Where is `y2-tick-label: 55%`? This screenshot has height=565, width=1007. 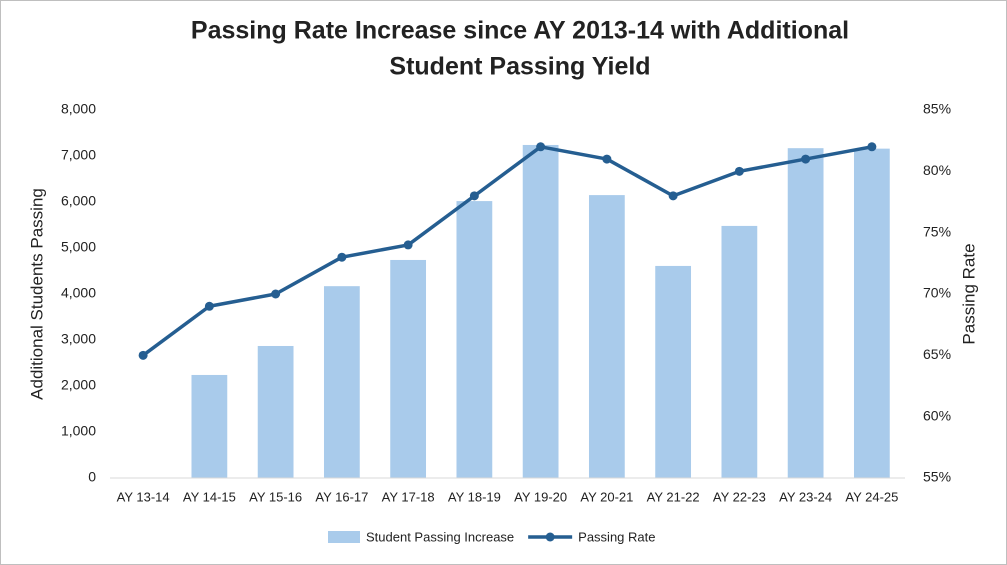
y2-tick-label: 55% is located at coordinates (937, 477).